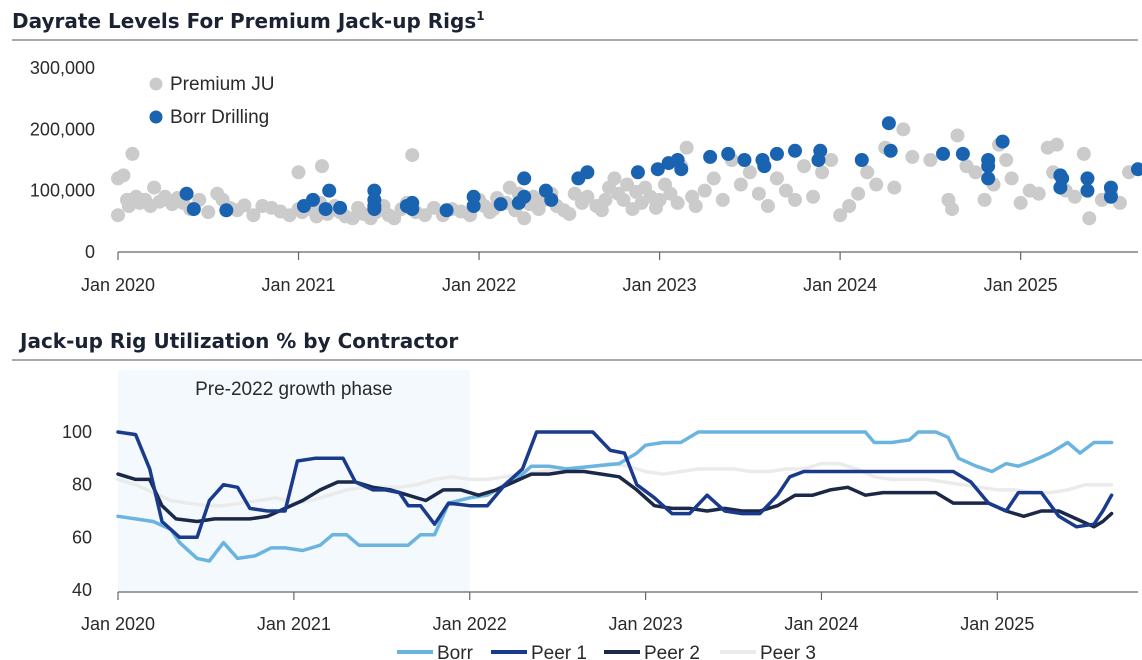 This screenshot has width=1142, height=660. What do you see at coordinates (470, 624) in the screenshot?
I see `utilization-x-tick-label: Jan 2022` at bounding box center [470, 624].